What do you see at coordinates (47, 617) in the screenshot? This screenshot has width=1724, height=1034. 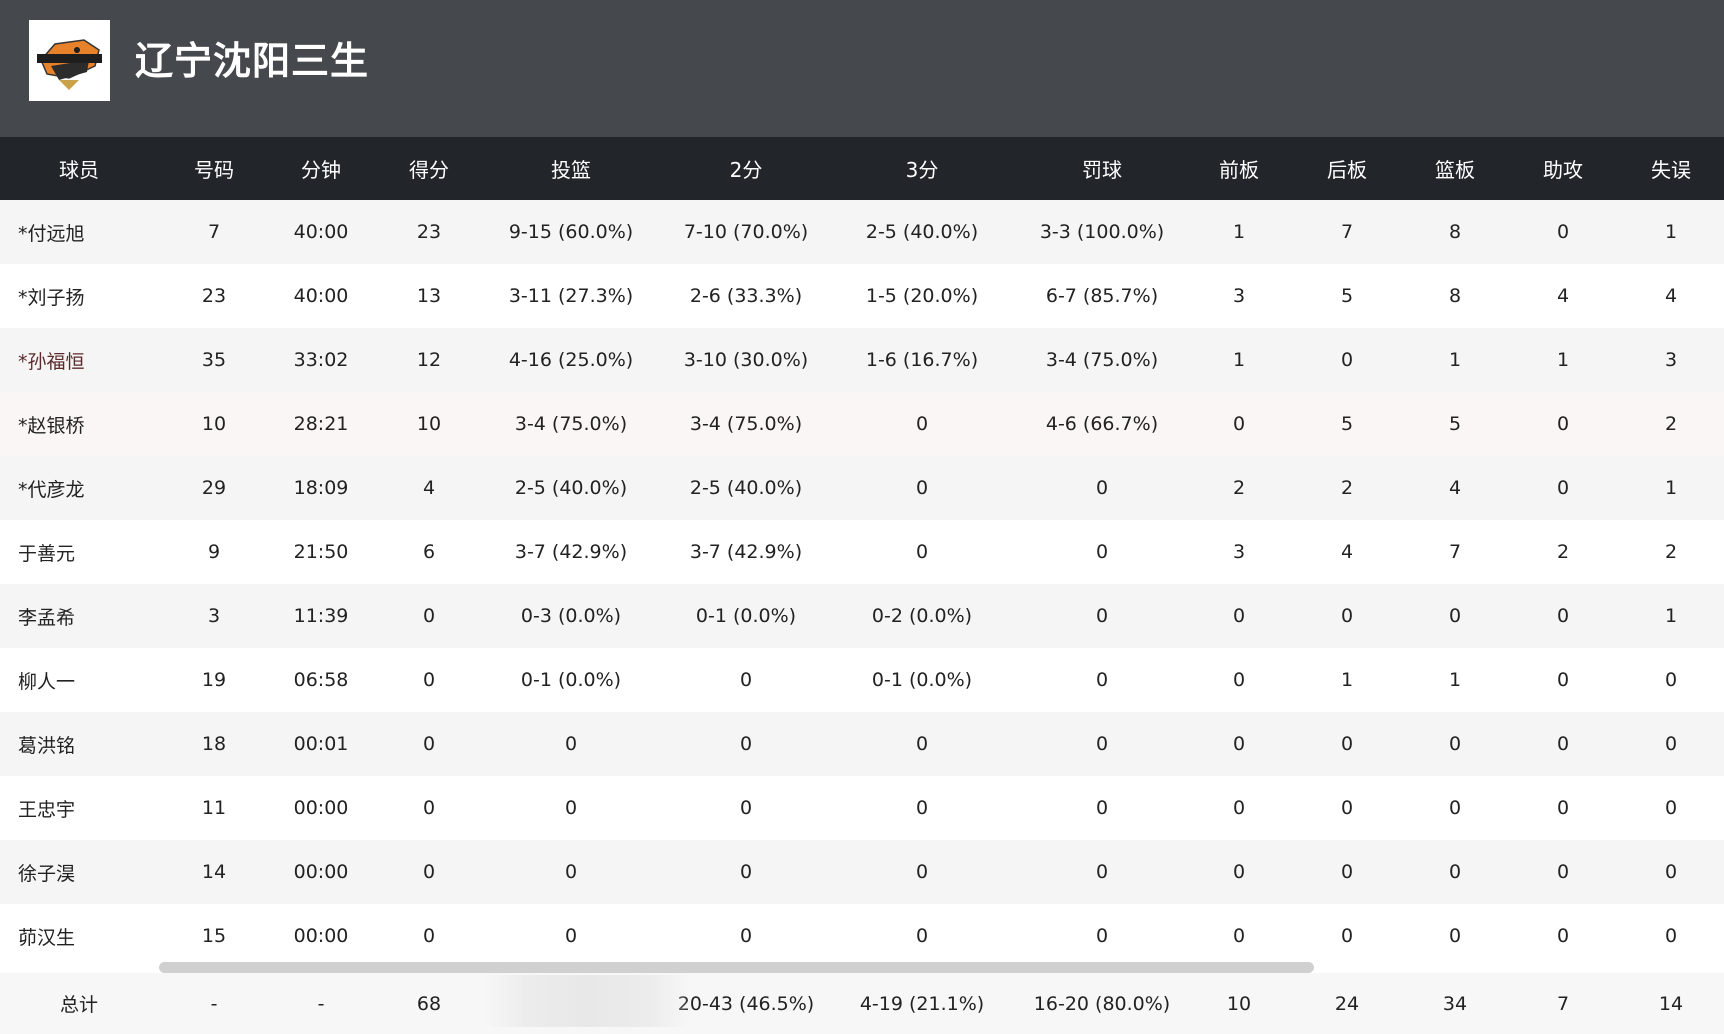 I see `player-name-link: 李孟希` at bounding box center [47, 617].